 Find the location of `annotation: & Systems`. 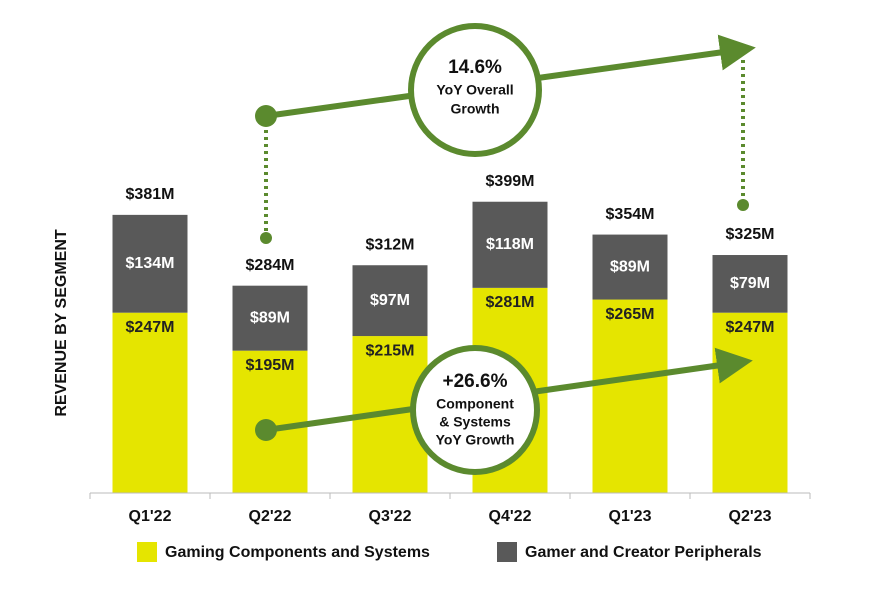

annotation: & Systems is located at coordinates (475, 422).